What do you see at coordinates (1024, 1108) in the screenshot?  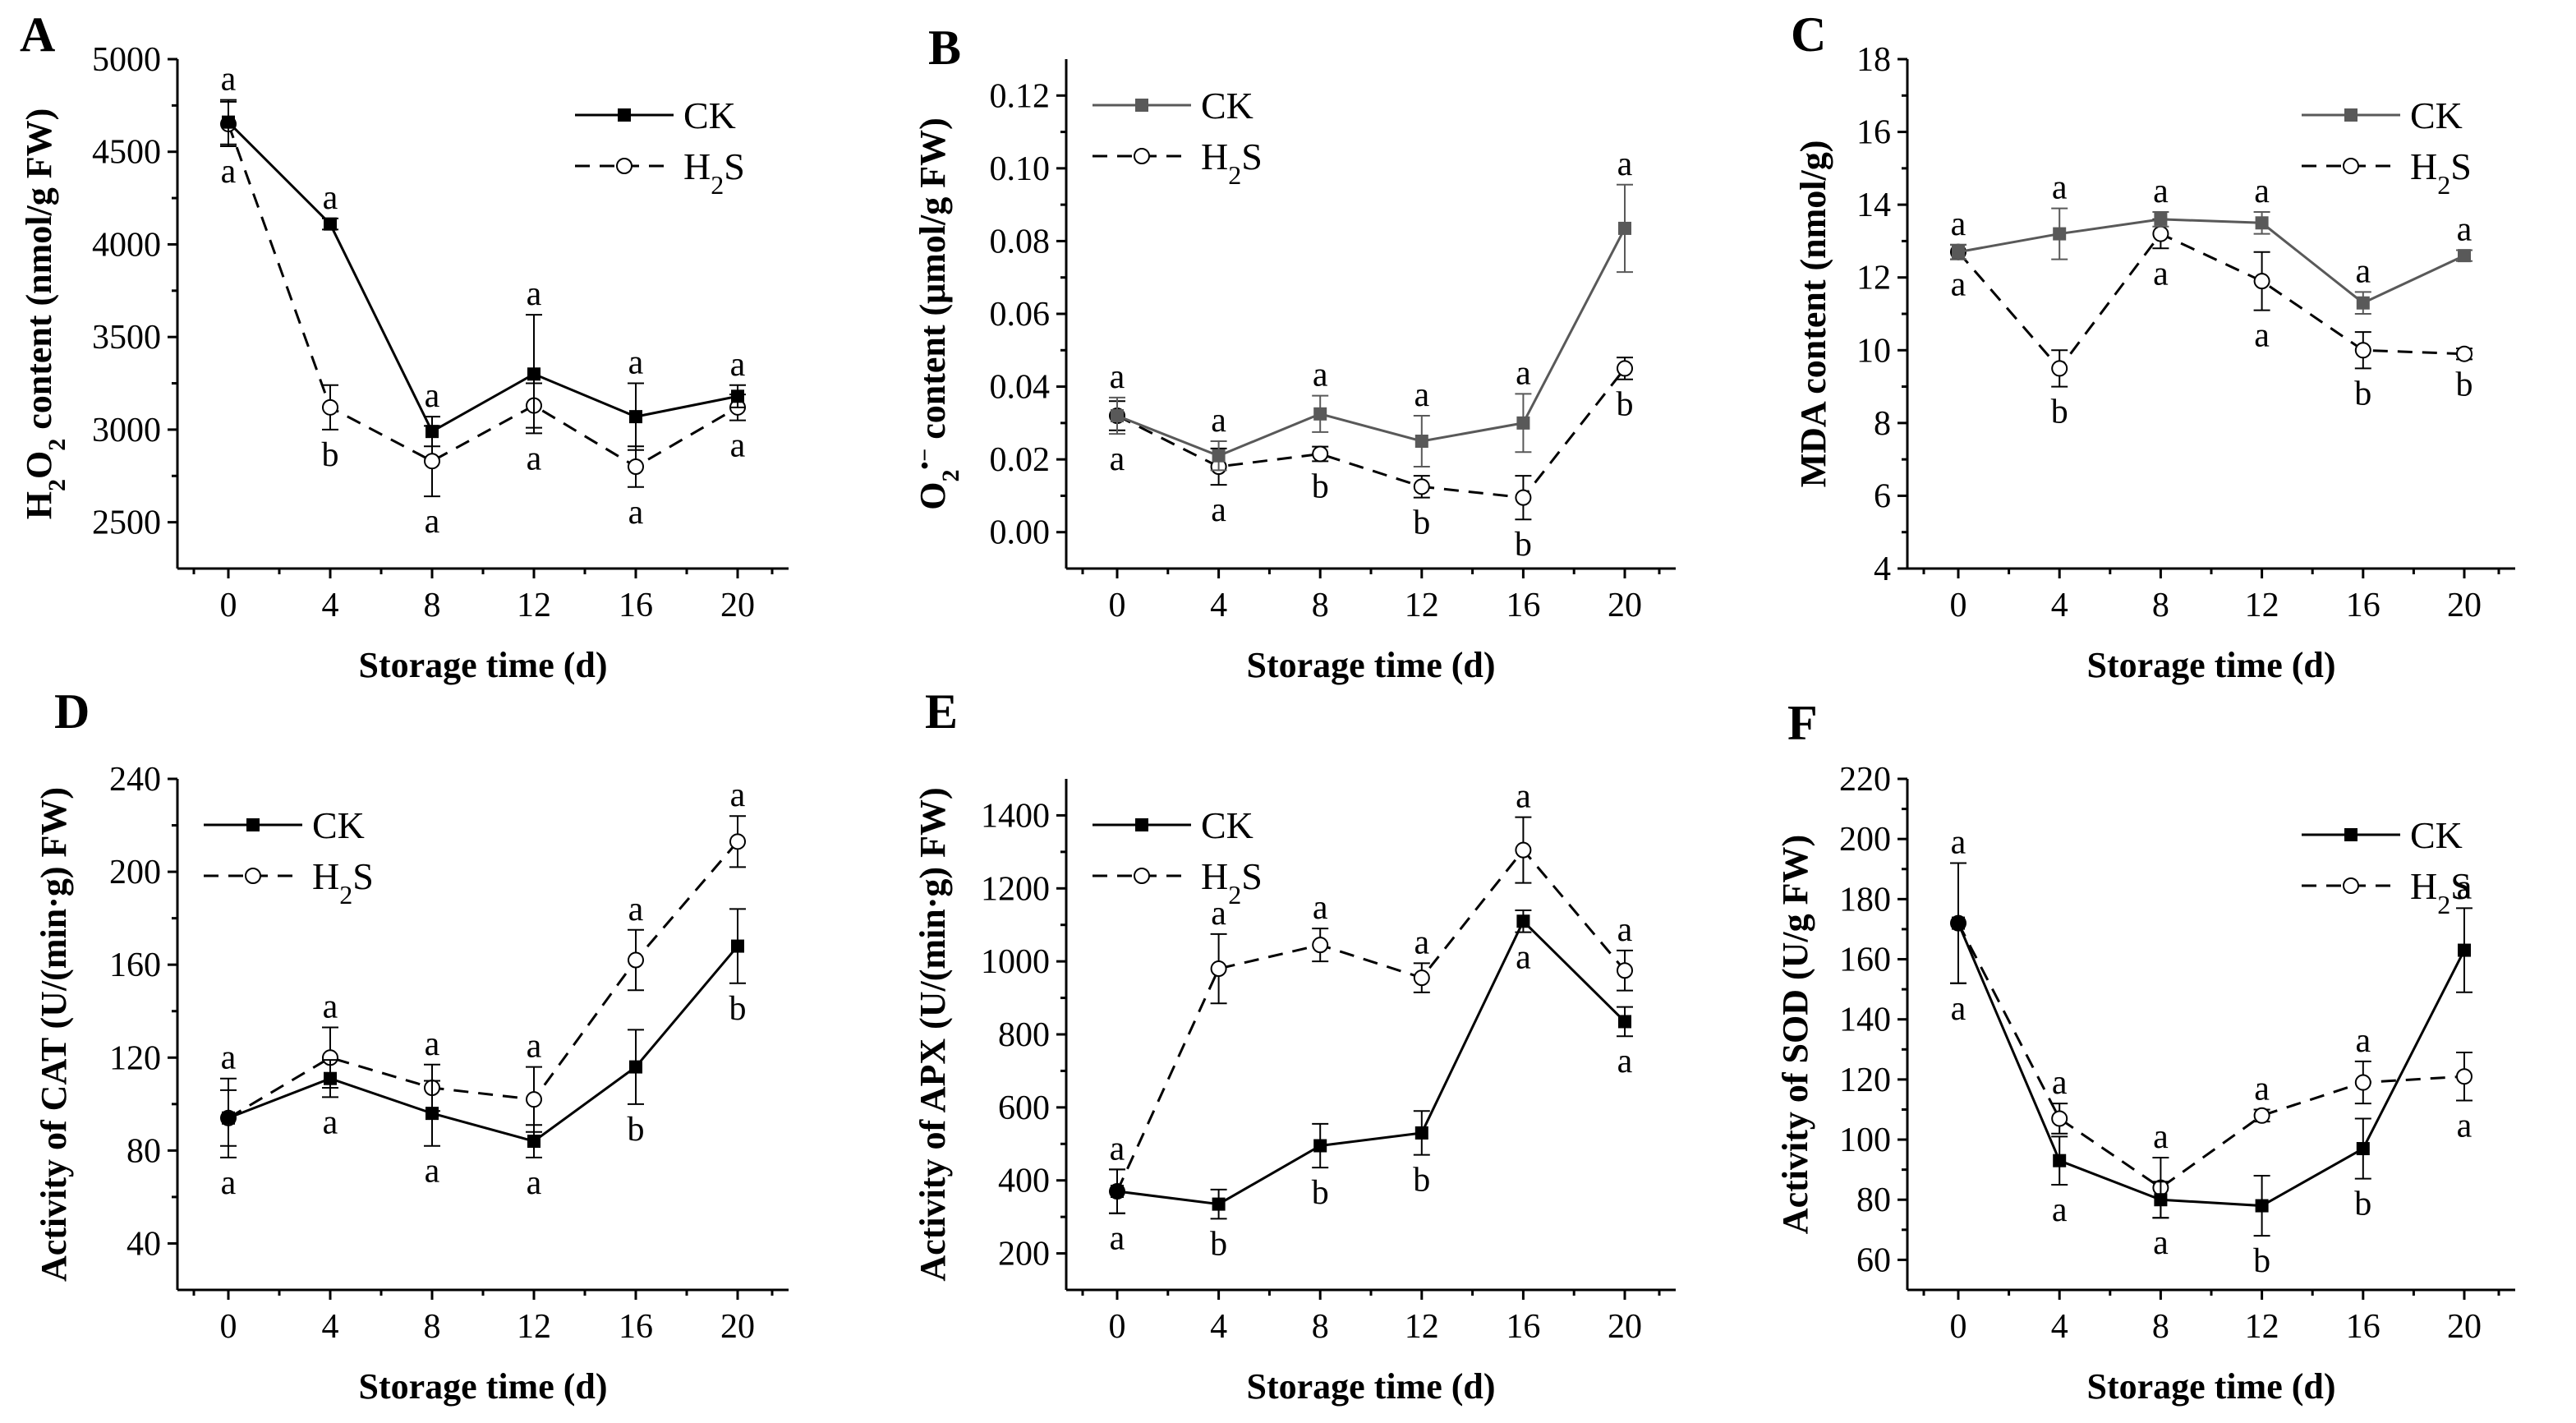 I see `y-tick-label: 600` at bounding box center [1024, 1108].